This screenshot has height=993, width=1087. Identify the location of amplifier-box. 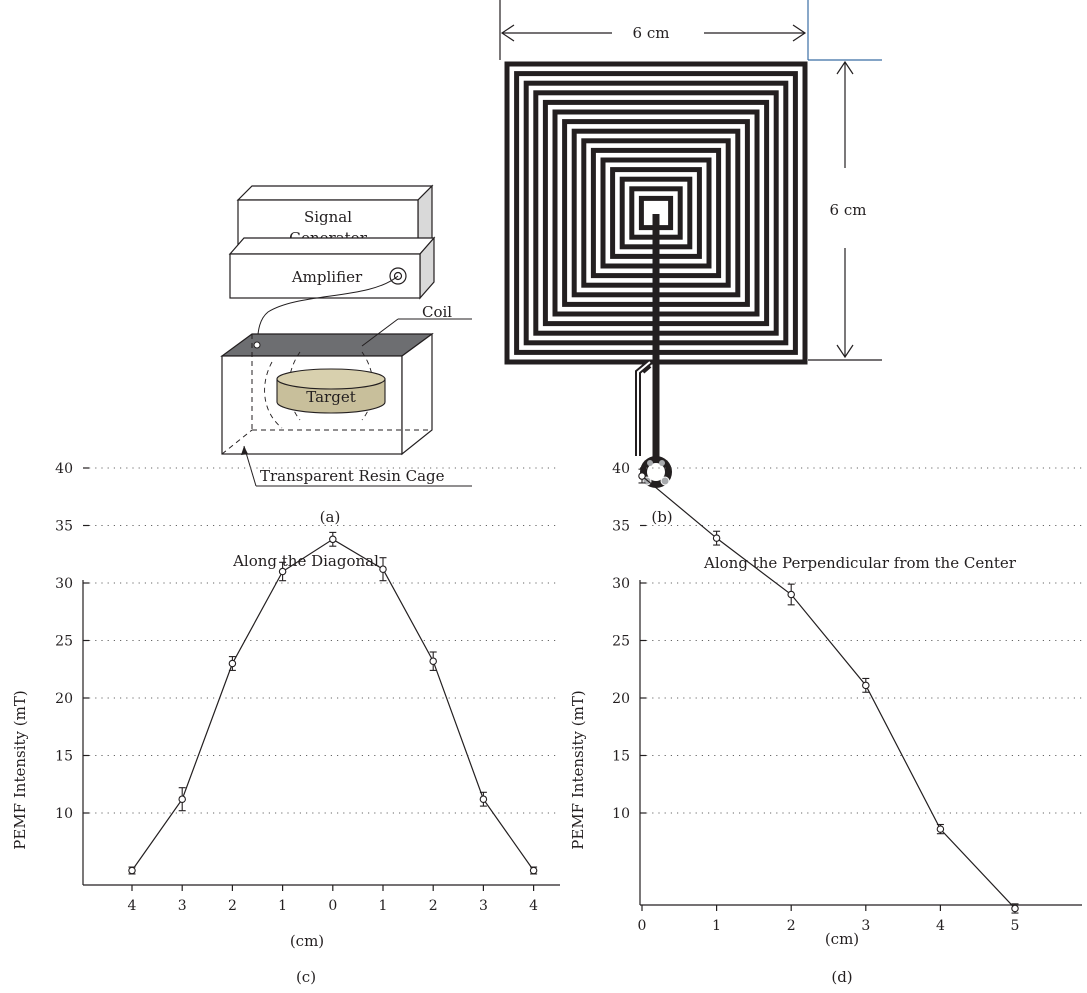
(332, 268).